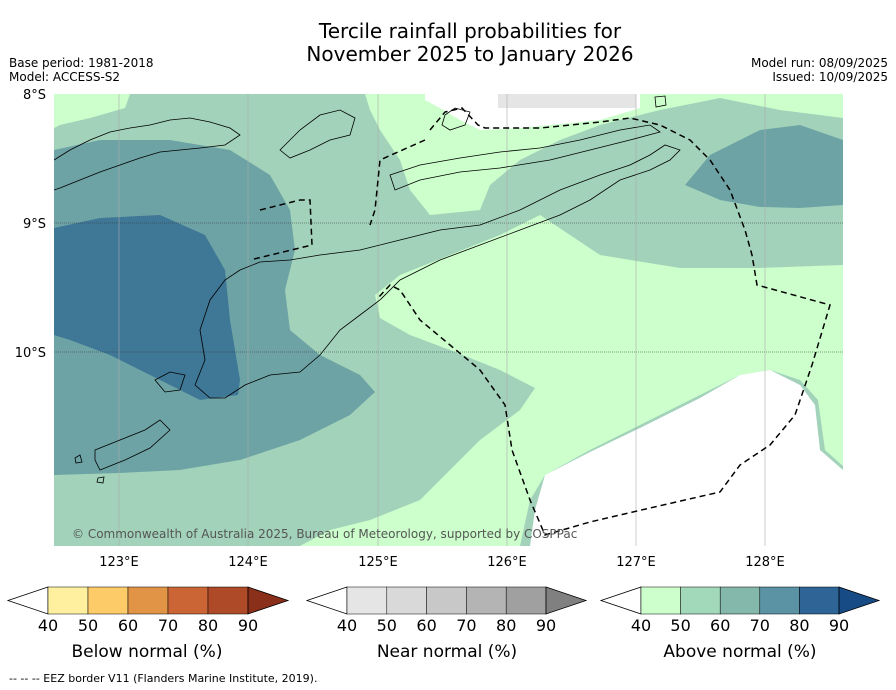 Image resolution: width=896 pixels, height=690 pixels. What do you see at coordinates (799, 625) in the screenshot?
I see `colorbar-above-tick: 80` at bounding box center [799, 625].